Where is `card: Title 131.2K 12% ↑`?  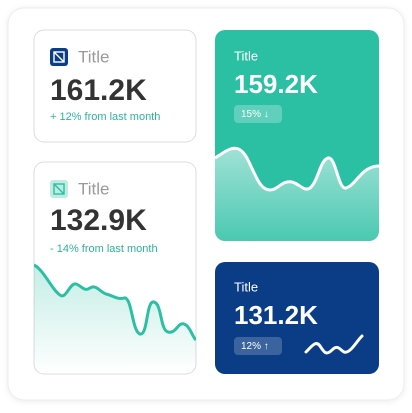
card: Title 131.2K 12% ↑ is located at coordinates (297, 318).